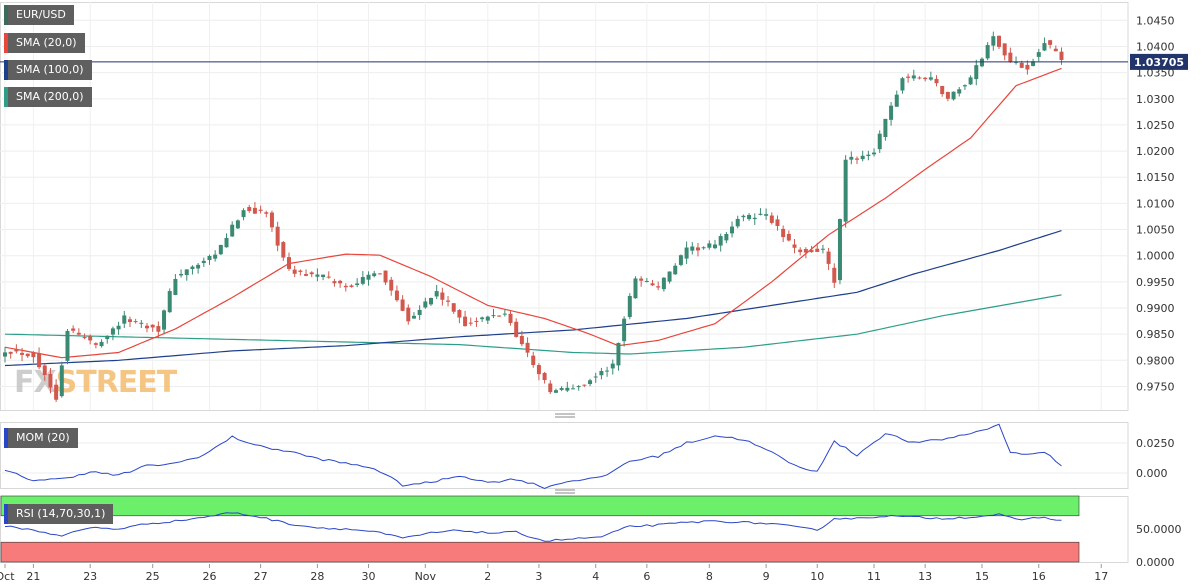  Describe the element at coordinates (533, 527) in the screenshot. I see `rsi-path` at that location.